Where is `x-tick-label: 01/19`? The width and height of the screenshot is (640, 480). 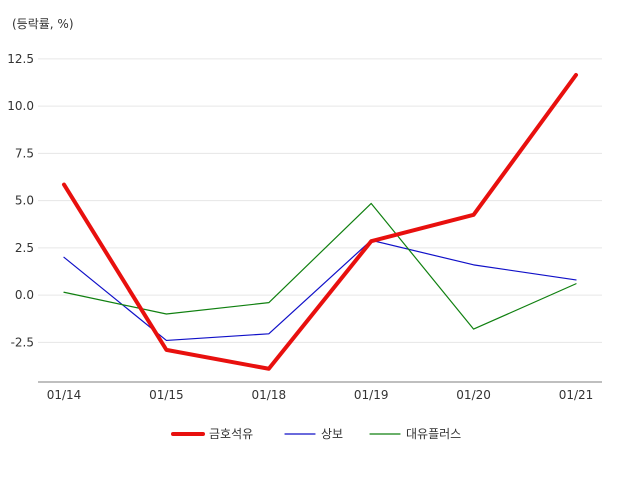 x-tick-label: 01/19 is located at coordinates (371, 395).